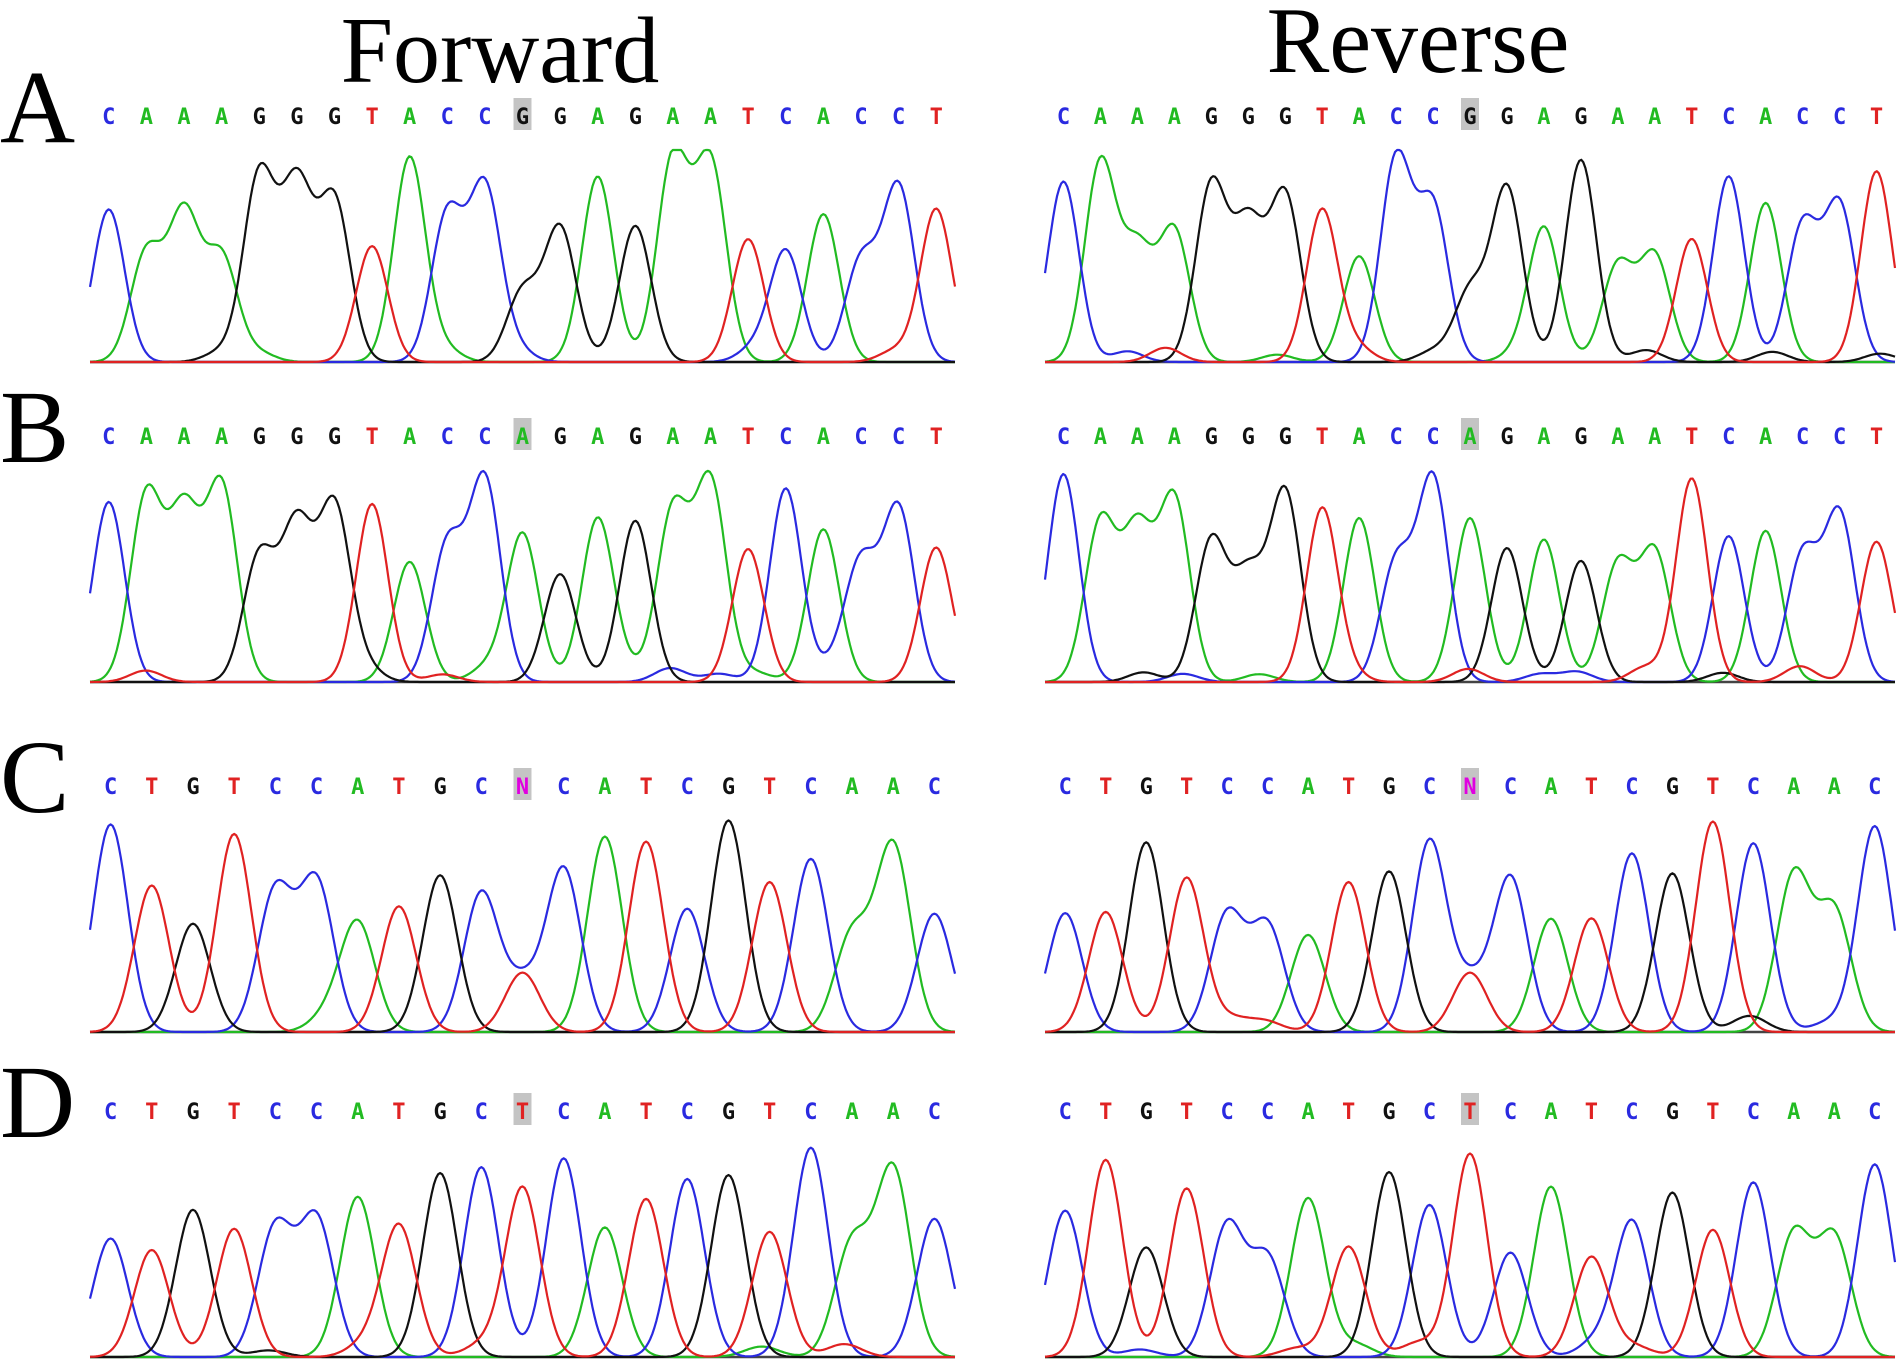 The image size is (1900, 1360). I want to click on forward-title: Forward, so click(500, 51).